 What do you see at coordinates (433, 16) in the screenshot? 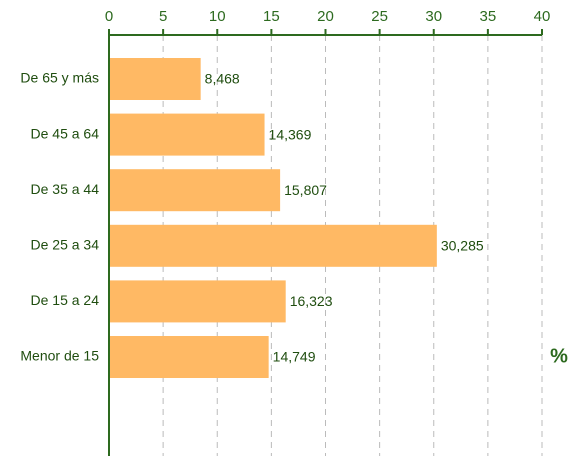
I see `x-tick-label: 30` at bounding box center [433, 16].